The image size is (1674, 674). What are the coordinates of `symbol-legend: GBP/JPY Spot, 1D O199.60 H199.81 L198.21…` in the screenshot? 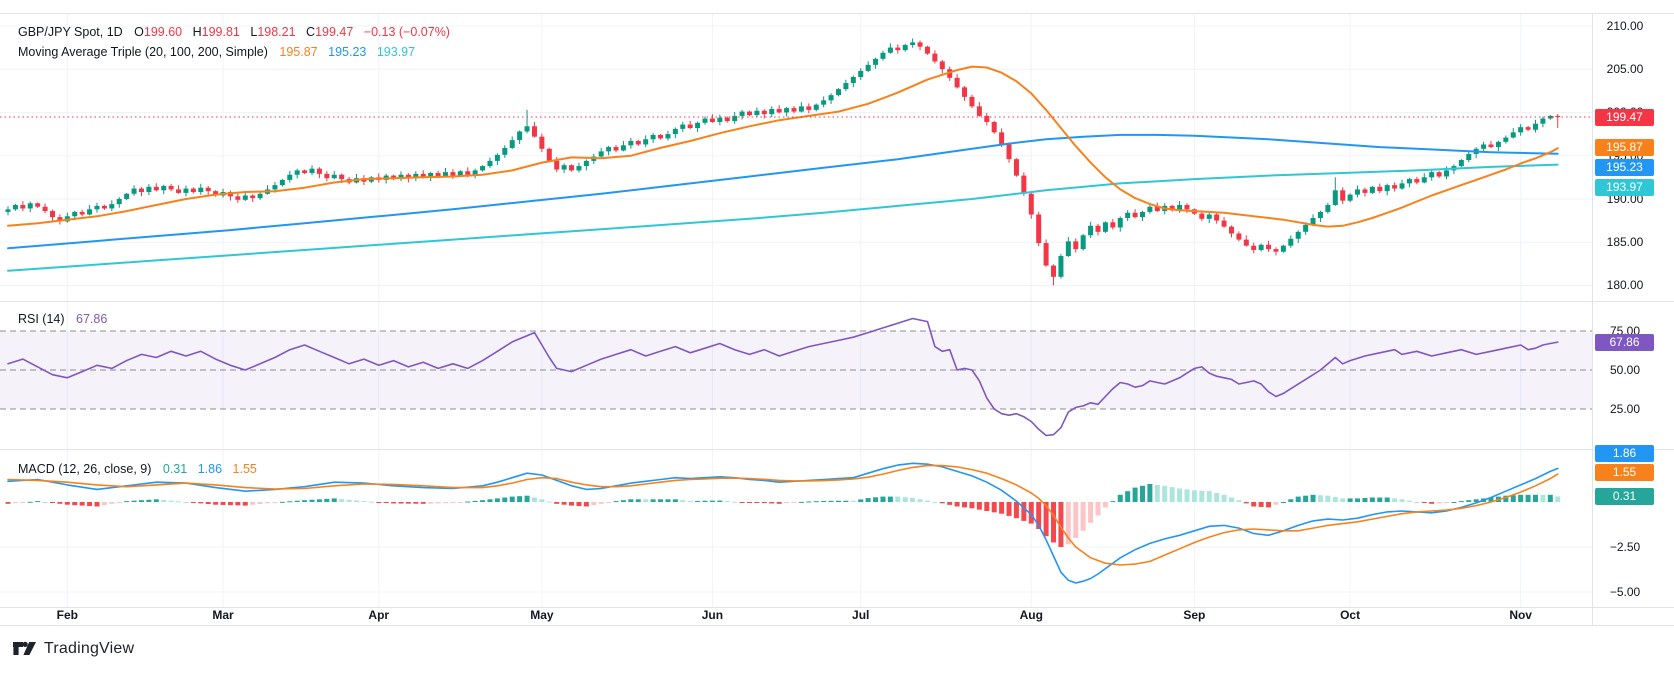 It's located at (234, 32).